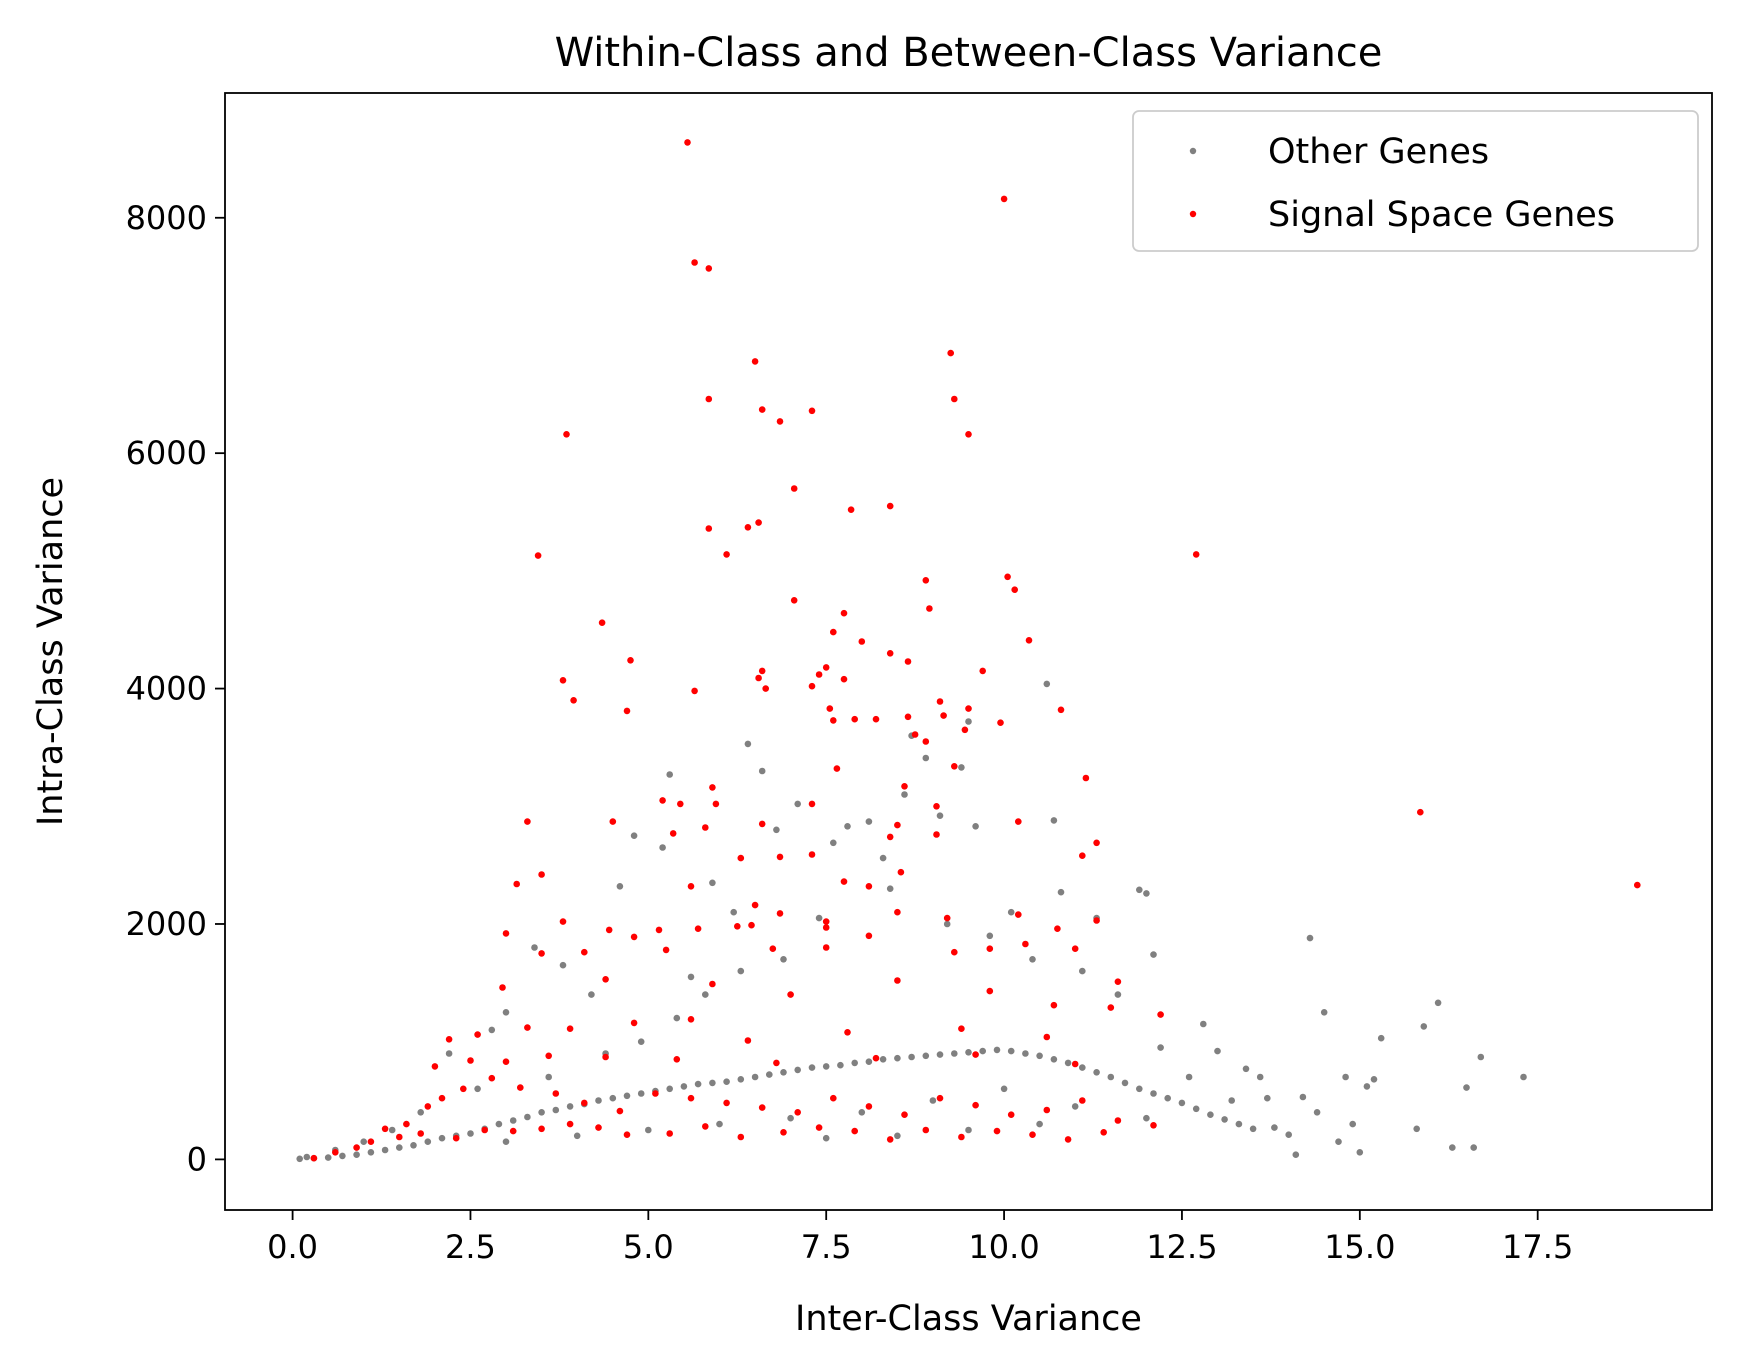  I want to click on x-tick-label: 7.5, so click(826, 1247).